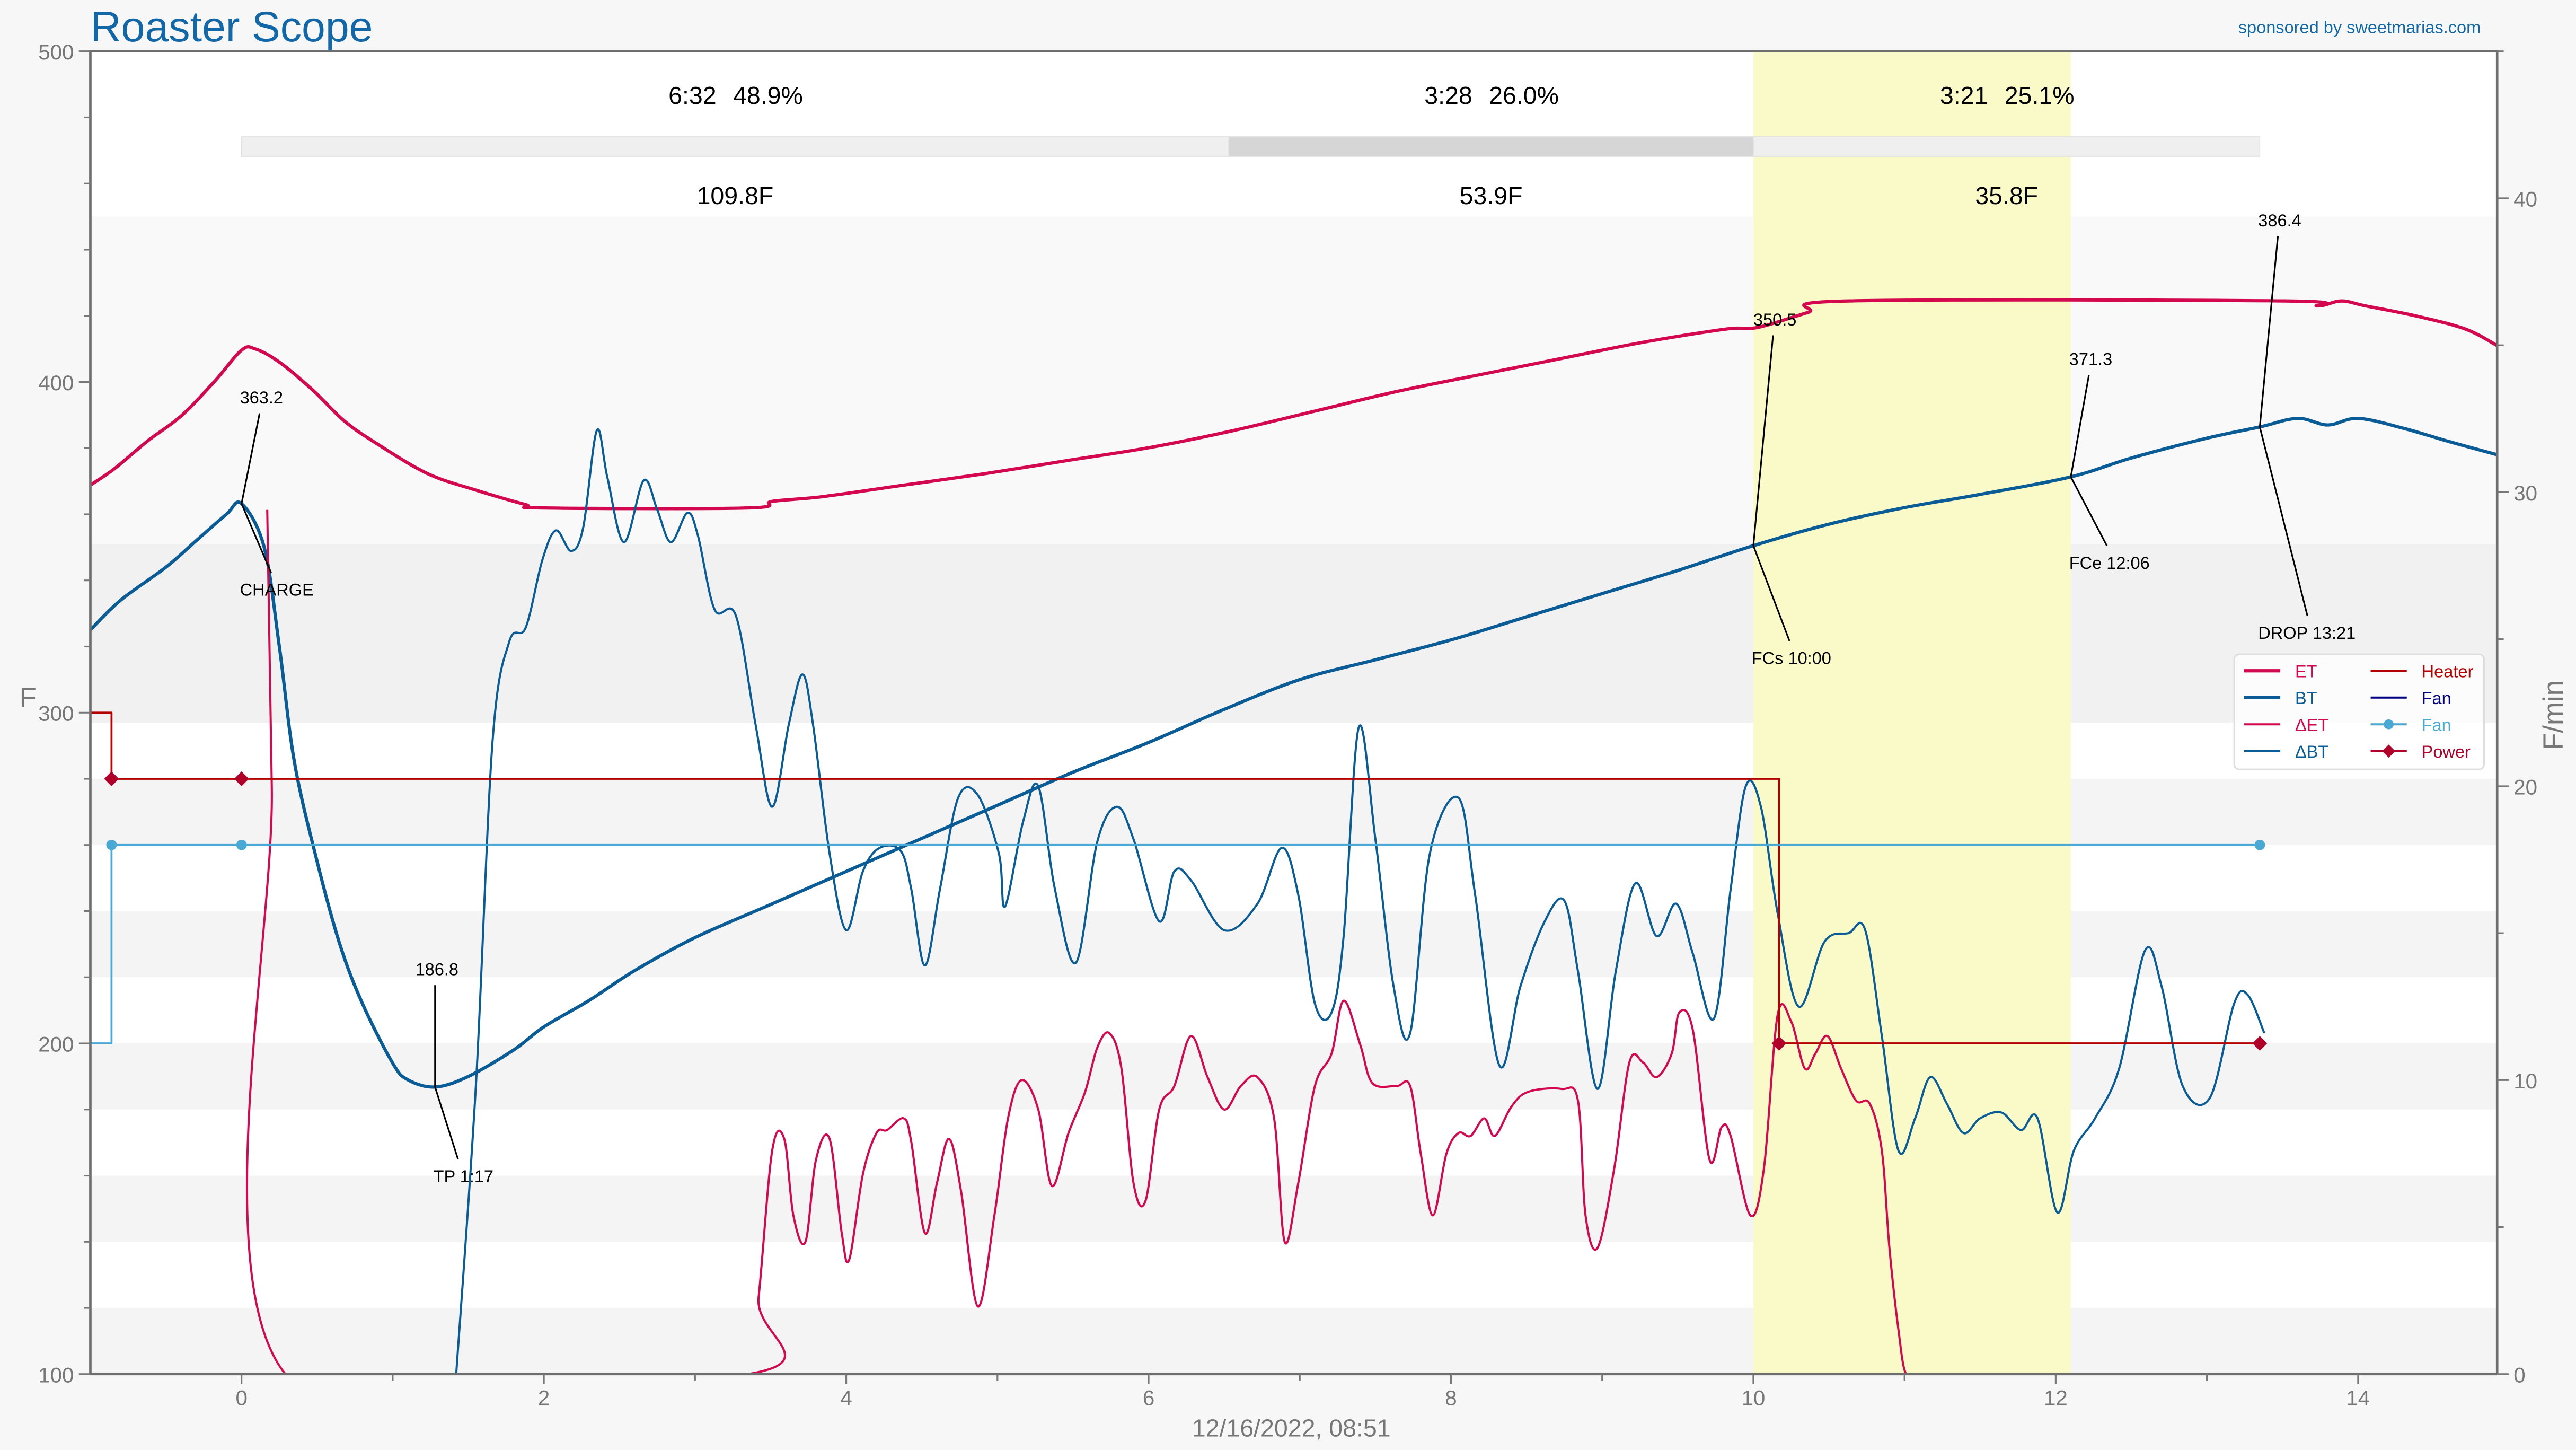 This screenshot has height=1450, width=2576. I want to click on y-tick-label: 100, so click(56, 1375).